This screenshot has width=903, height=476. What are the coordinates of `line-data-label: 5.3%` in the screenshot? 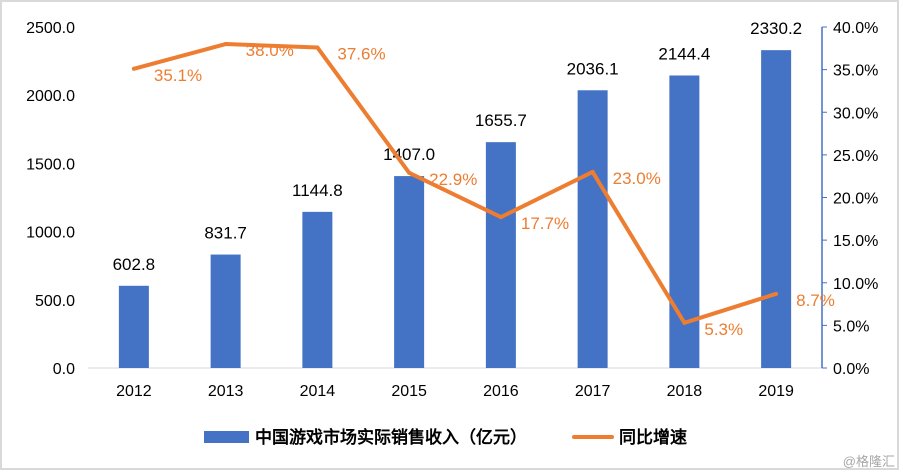 It's located at (723, 329).